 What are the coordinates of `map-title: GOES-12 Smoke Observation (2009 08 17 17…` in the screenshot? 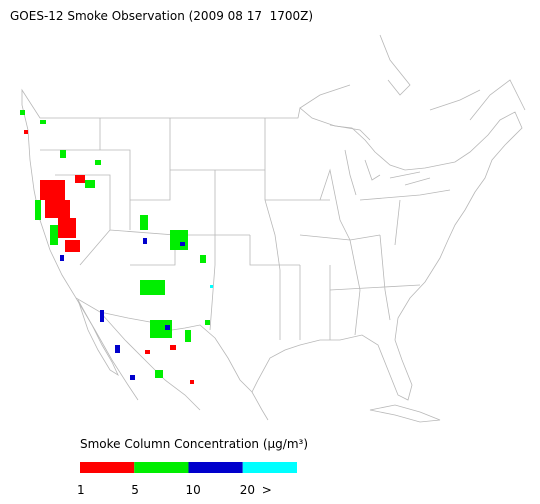 It's located at (161, 16).